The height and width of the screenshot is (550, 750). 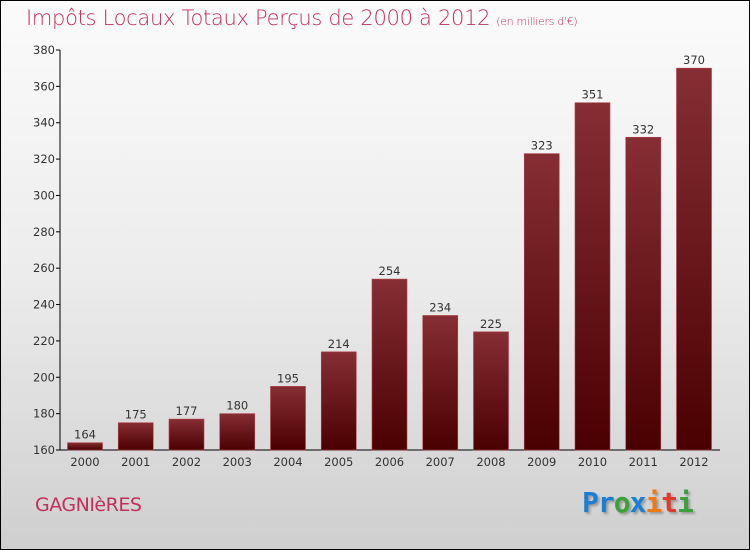 I want to click on y-tick-label: 260, so click(x=44, y=268).